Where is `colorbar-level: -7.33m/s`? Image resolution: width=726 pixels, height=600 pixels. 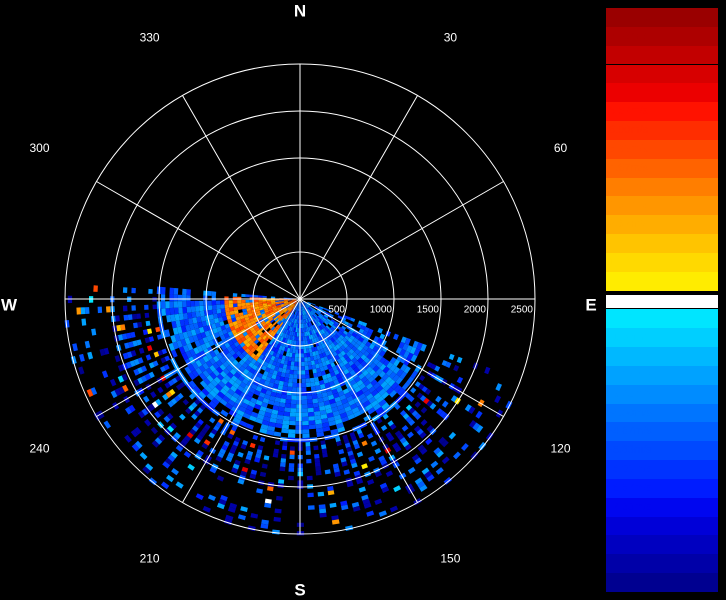 colorbar-level: -7.33m/s is located at coordinates (663, 507).